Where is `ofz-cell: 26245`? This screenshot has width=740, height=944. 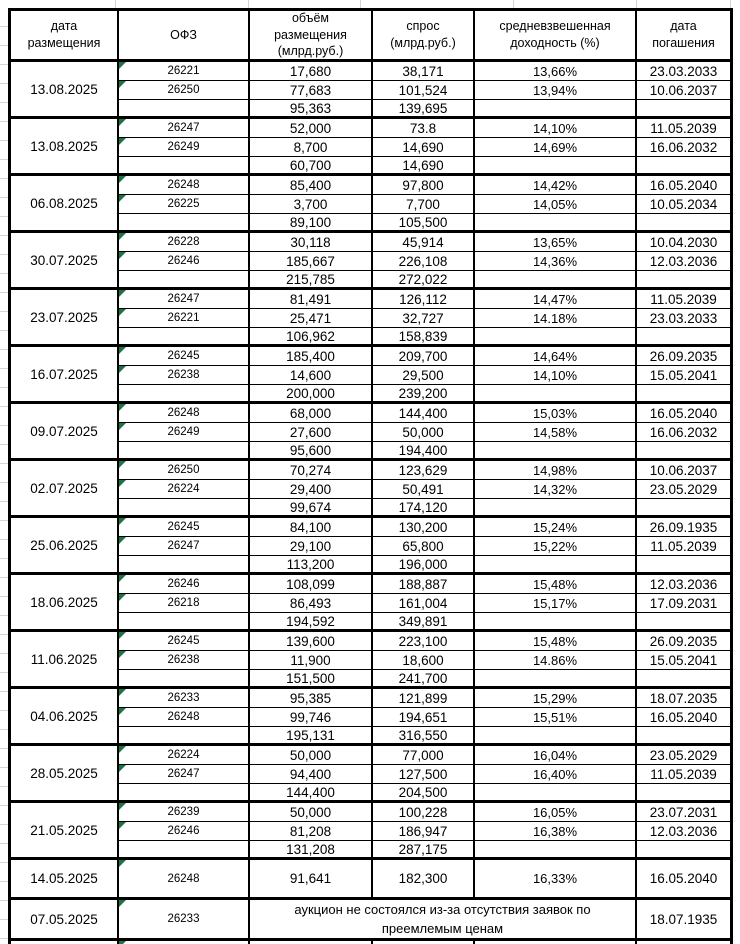 ofz-cell: 26245 is located at coordinates (184, 356).